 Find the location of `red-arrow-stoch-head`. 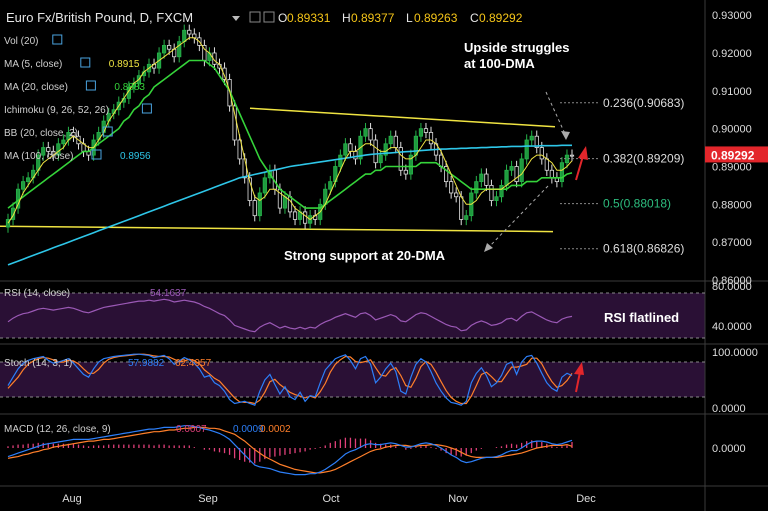

red-arrow-stoch-head is located at coordinates (579, 368).